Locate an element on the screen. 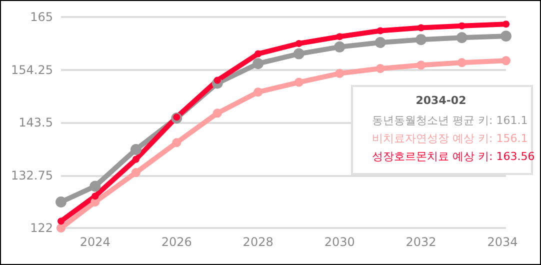 This screenshot has height=265, width=541. text: 성장호르몬치료 예상 키 is located at coordinates (430, 156).